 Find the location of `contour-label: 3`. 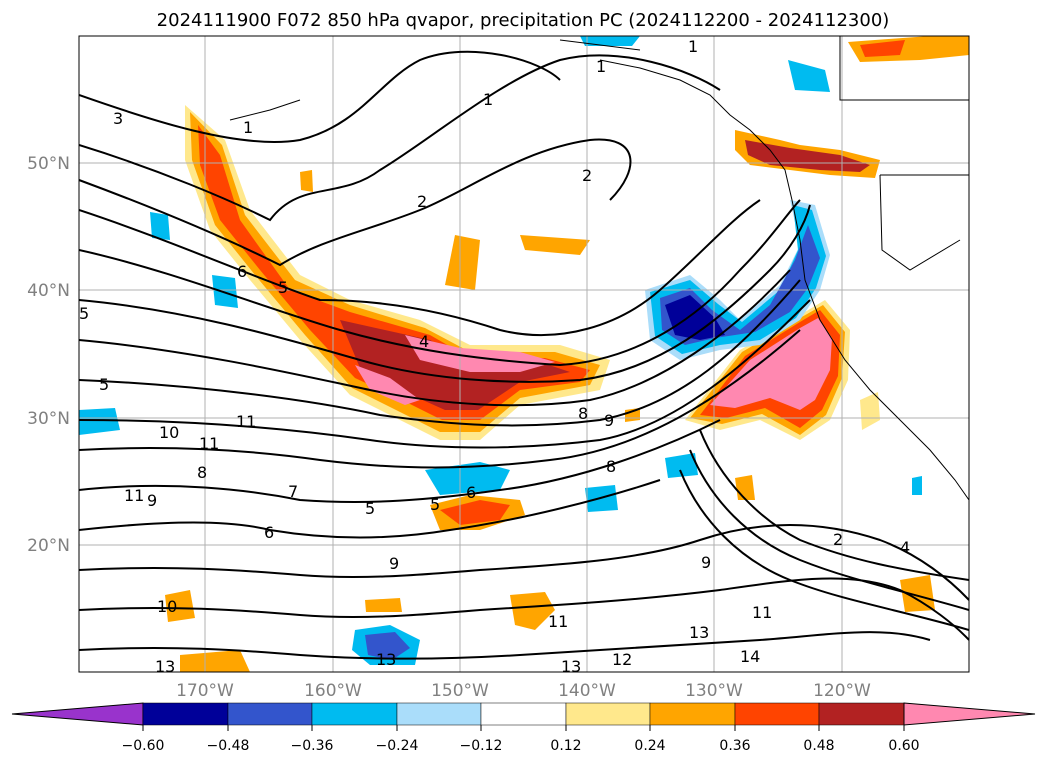

contour-label: 3 is located at coordinates (118, 118).